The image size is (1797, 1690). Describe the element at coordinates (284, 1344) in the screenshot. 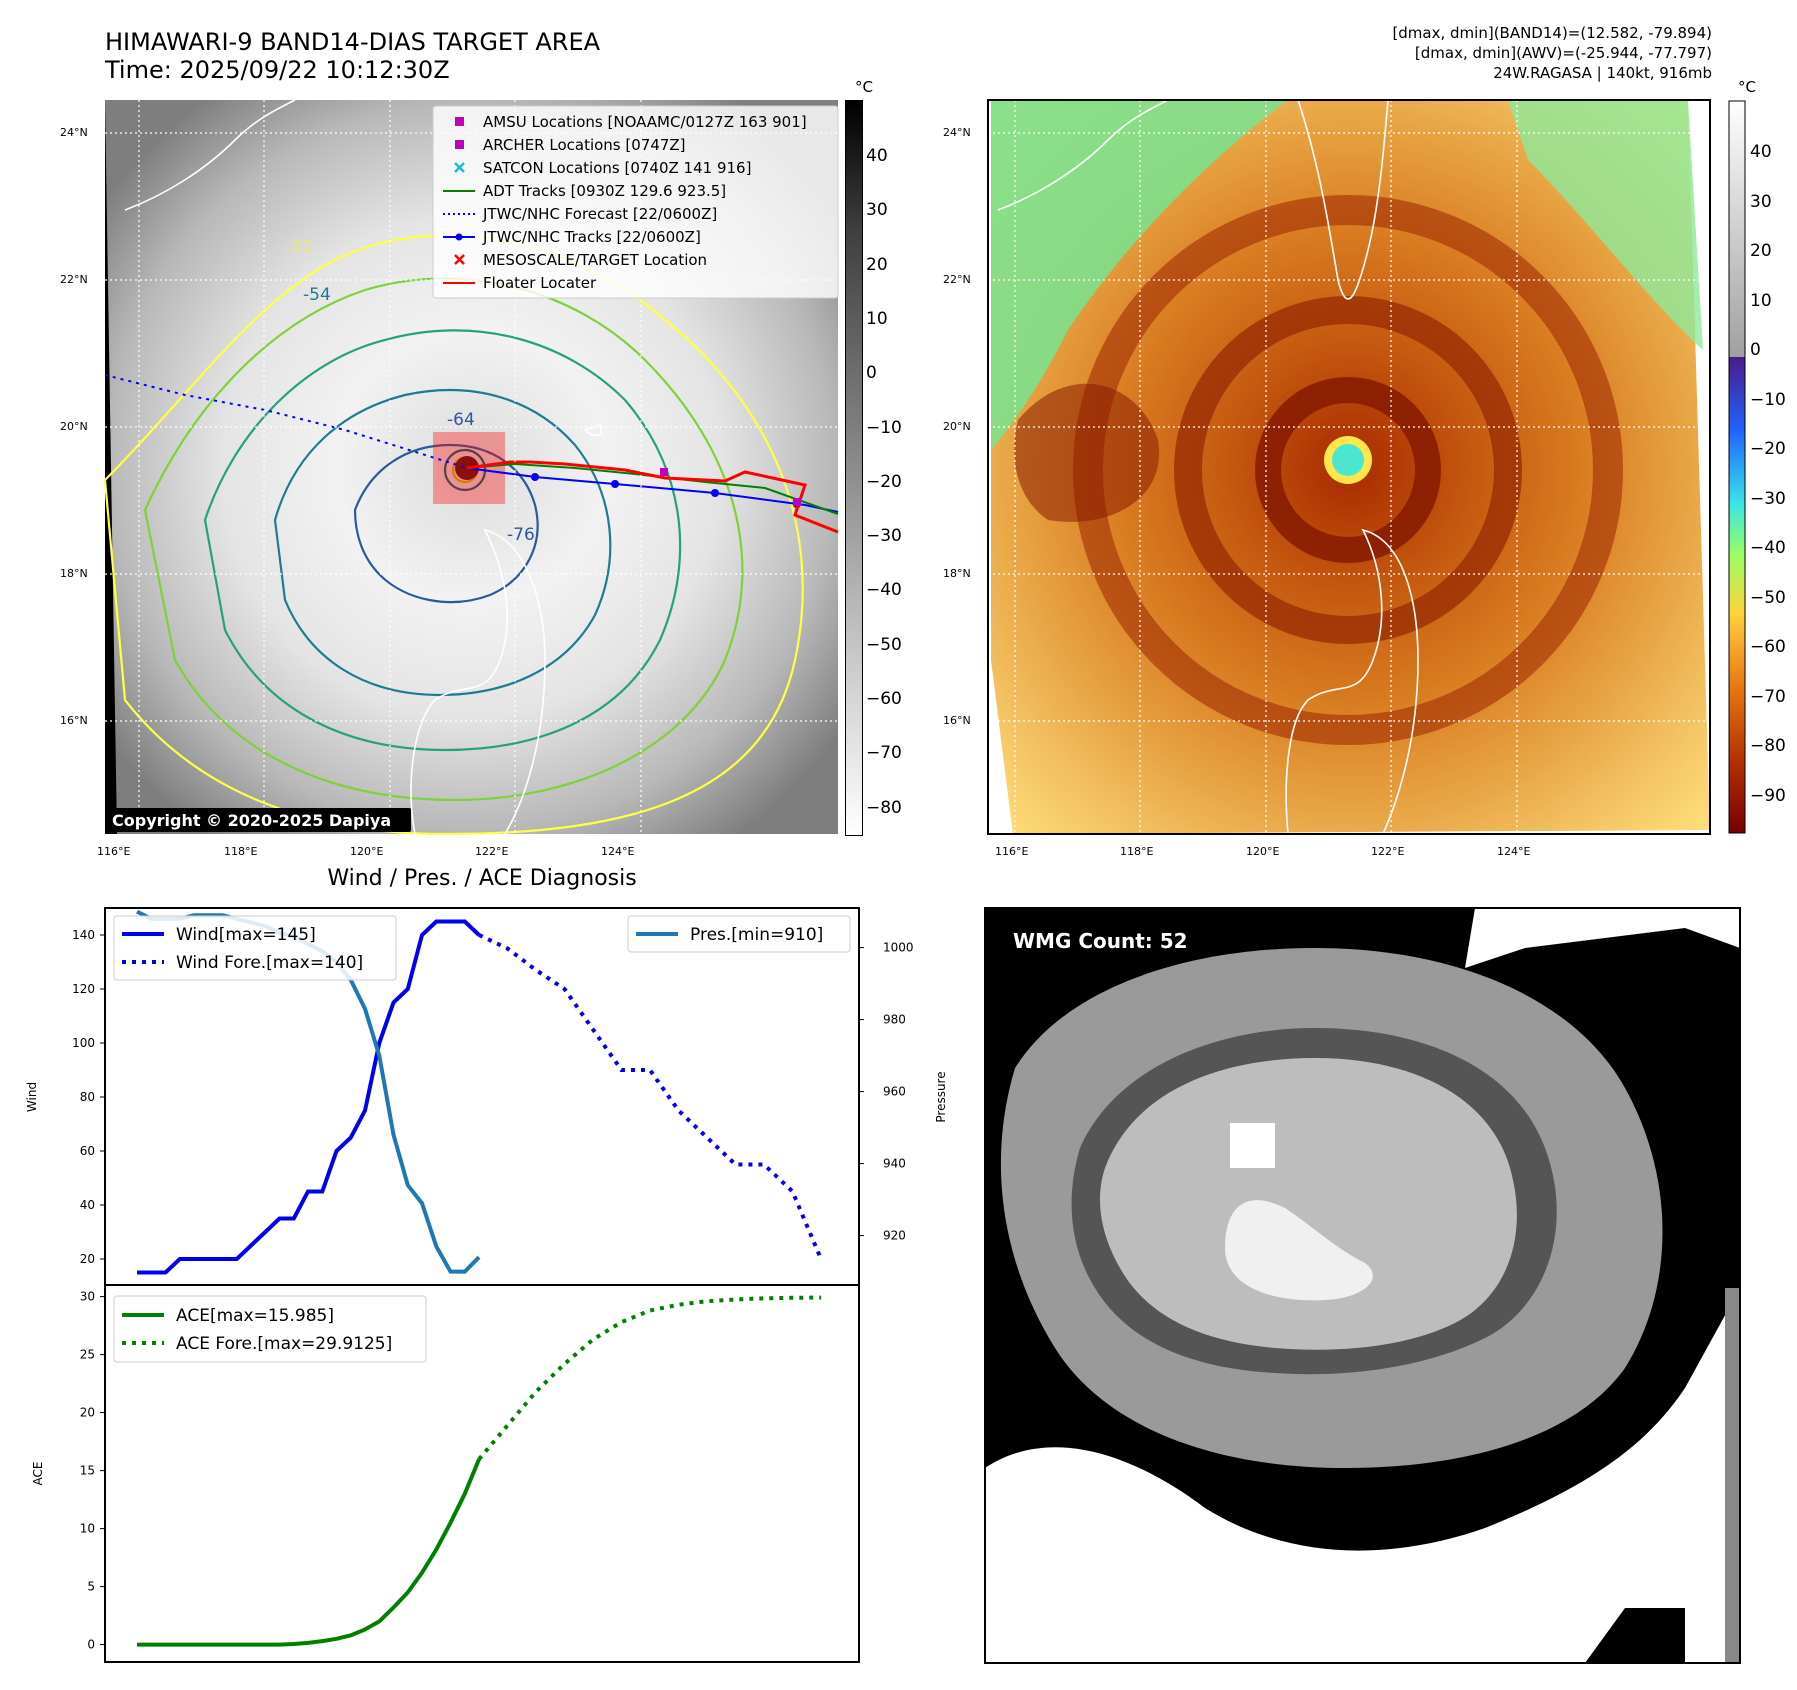

I see `legend-label: ACE Fore.[max=29.9125]` at that location.